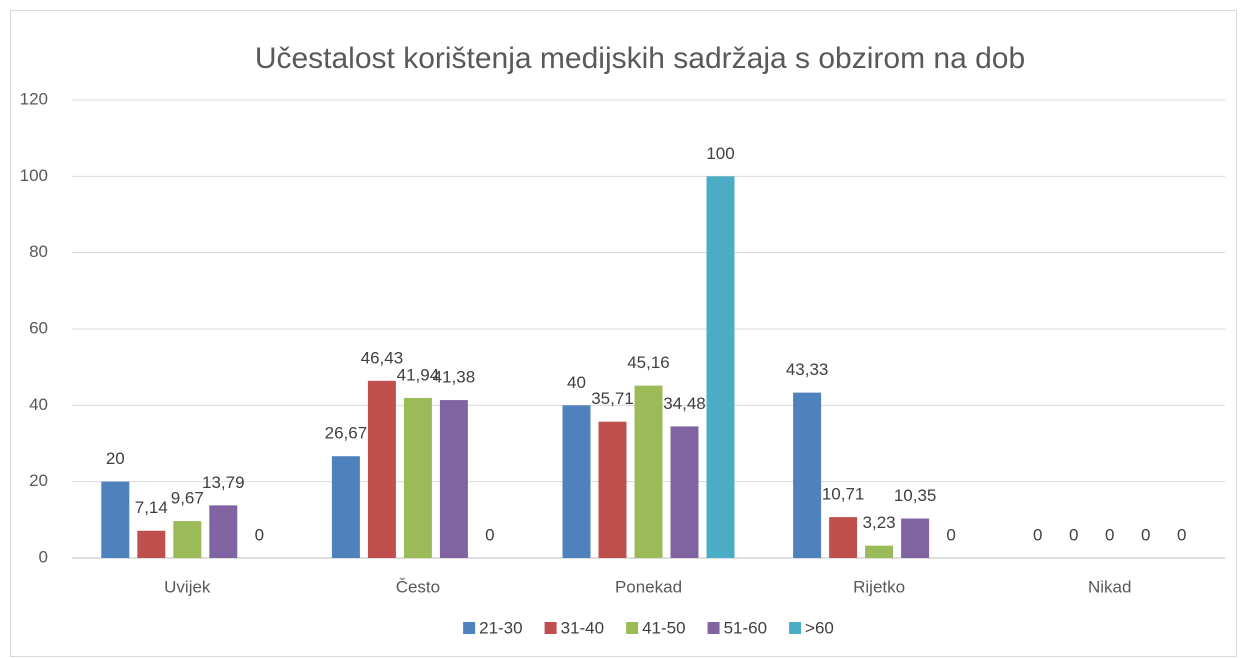 The image size is (1247, 658). I want to click on legend-label: >60, so click(819, 627).